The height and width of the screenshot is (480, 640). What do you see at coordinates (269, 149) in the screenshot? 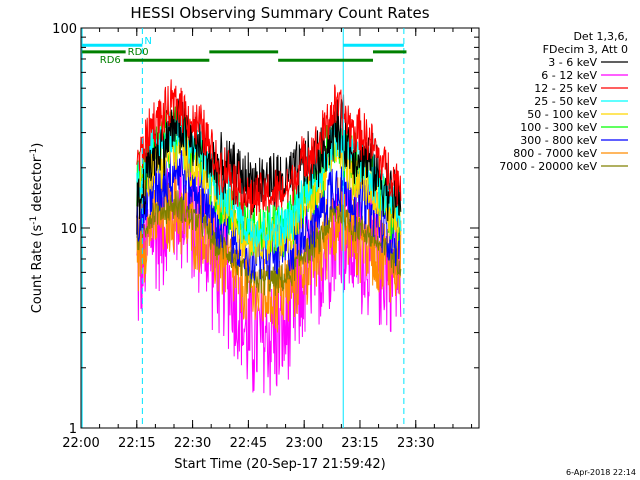
I see `series-line` at bounding box center [269, 149].